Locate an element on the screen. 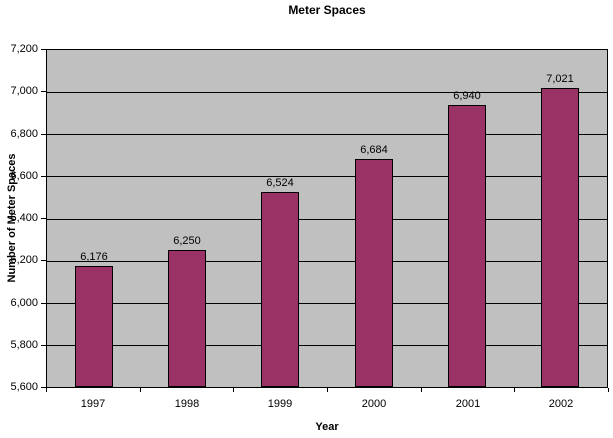 Image resolution: width=613 pixels, height=438 pixels. bar-2000 is located at coordinates (374, 273).